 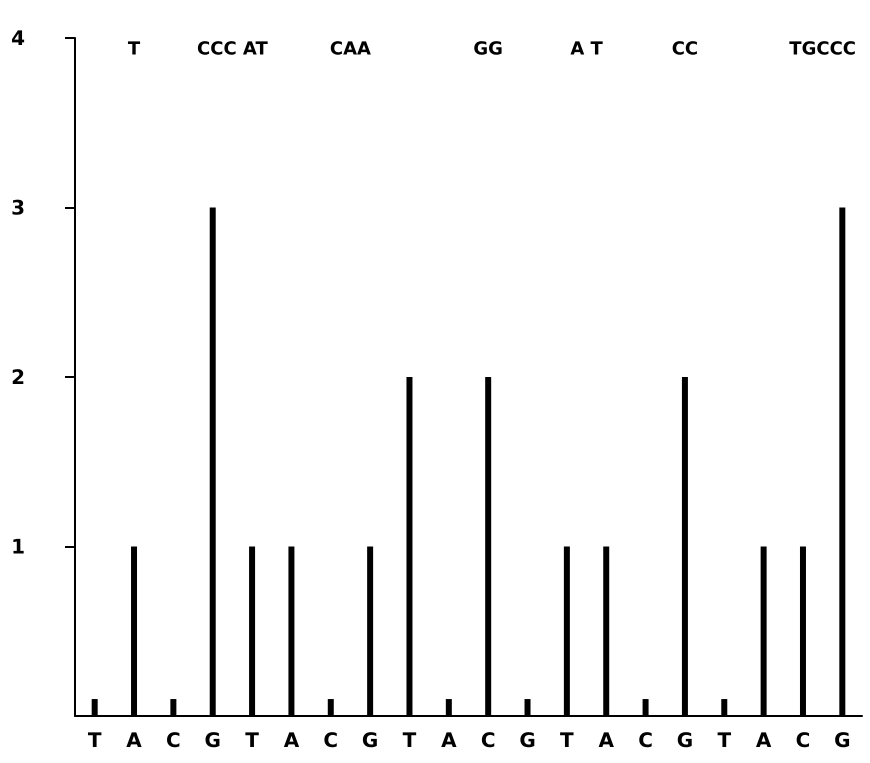 I want to click on y-tick-label: 3, so click(x=18, y=208).